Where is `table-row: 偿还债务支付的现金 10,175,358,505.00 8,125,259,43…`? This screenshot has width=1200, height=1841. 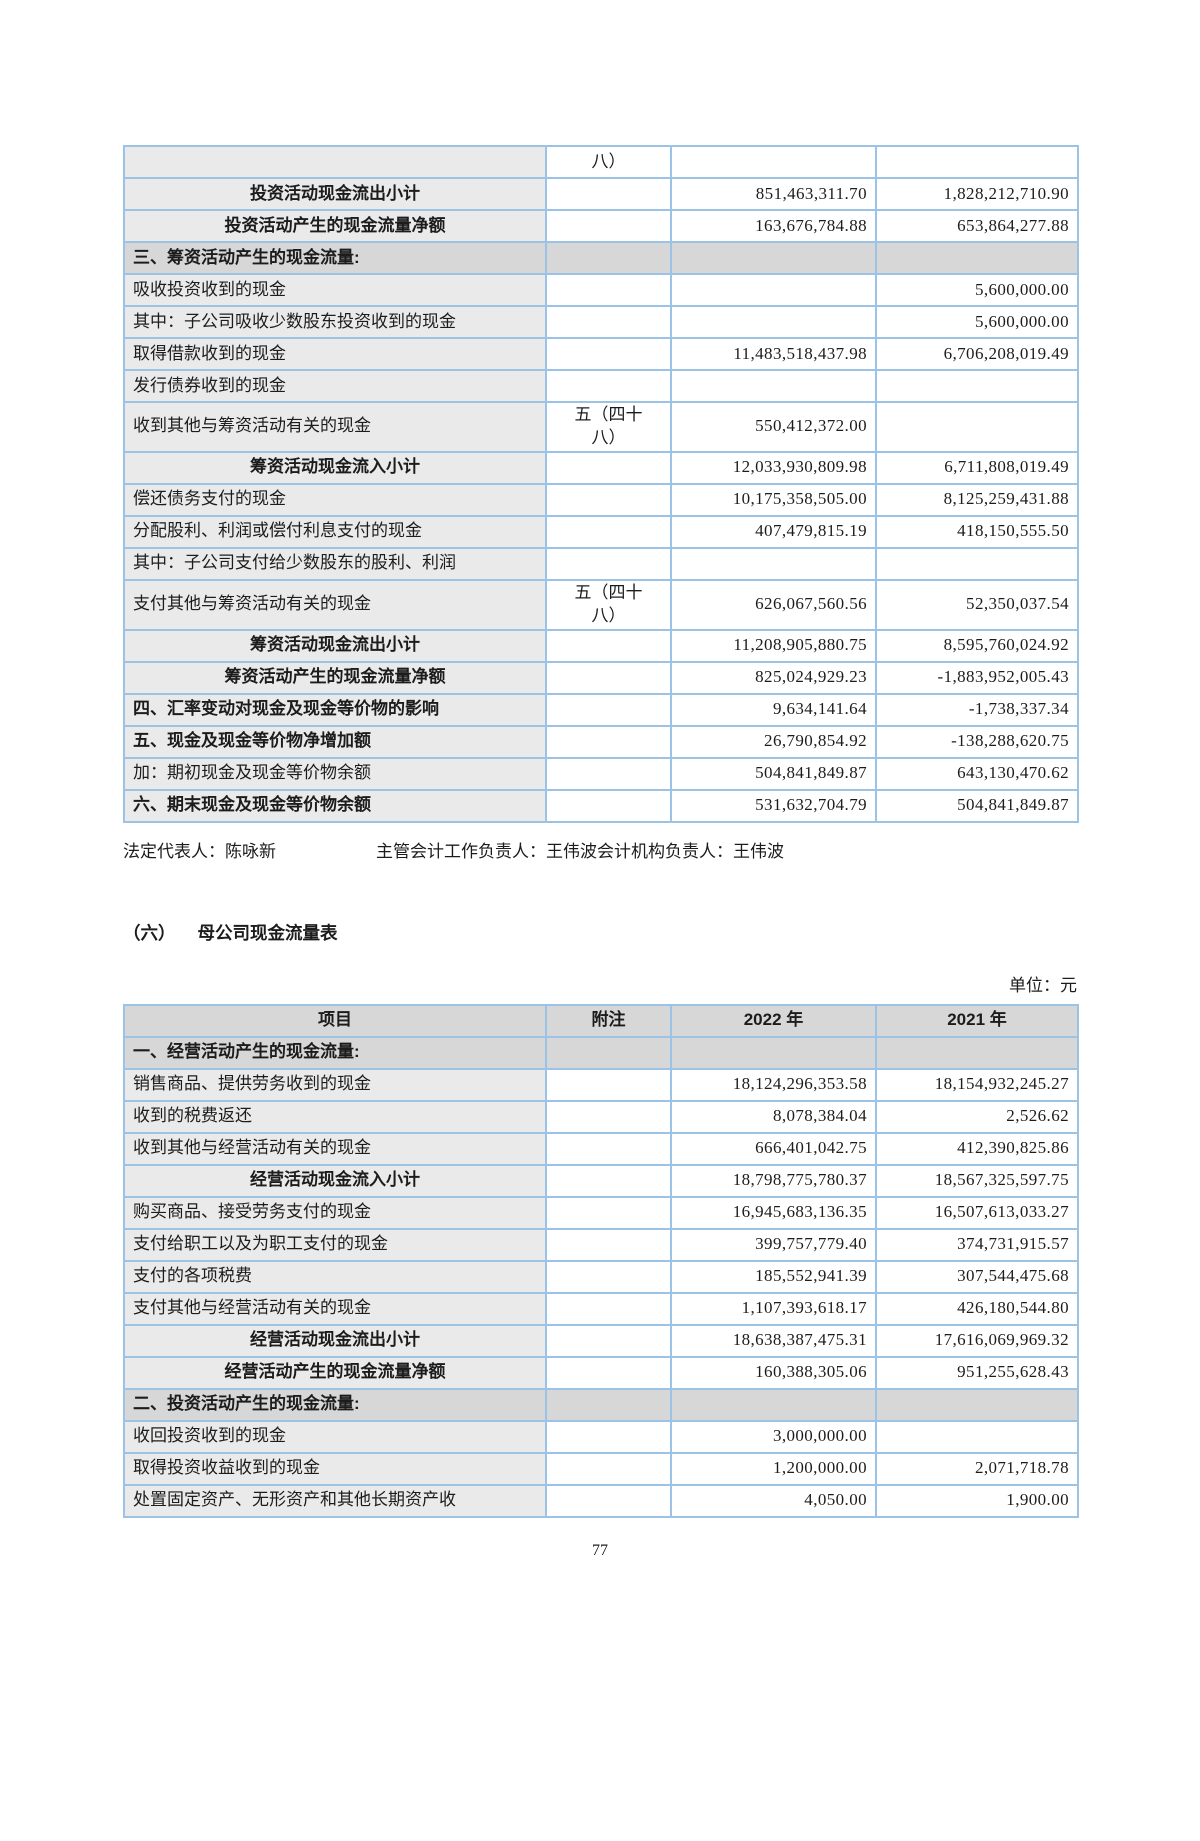
table-row: 偿还债务支付的现金 10,175,358,505.00 8,125,259,43… is located at coordinates (601, 499).